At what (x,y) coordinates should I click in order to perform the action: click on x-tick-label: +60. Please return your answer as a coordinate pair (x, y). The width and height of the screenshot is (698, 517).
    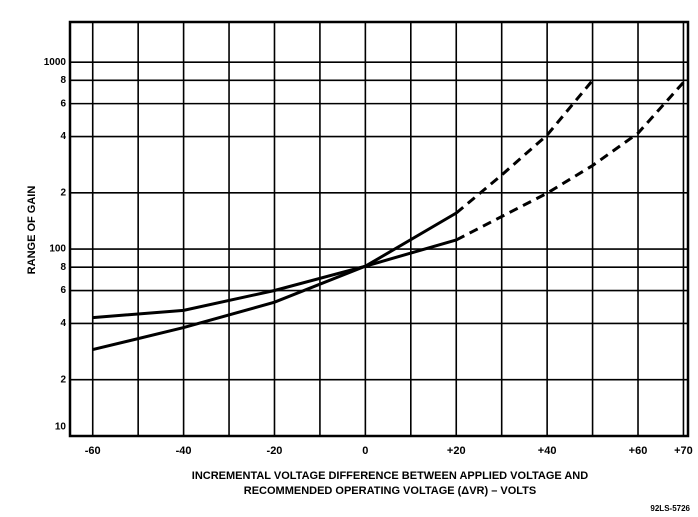
    Looking at the image, I should click on (638, 451).